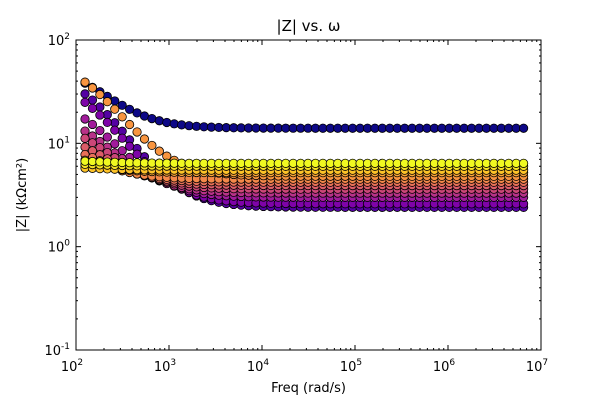  Describe the element at coordinates (308, 388) in the screenshot. I see `x-axis-label: Freq (rad/s)` at that location.